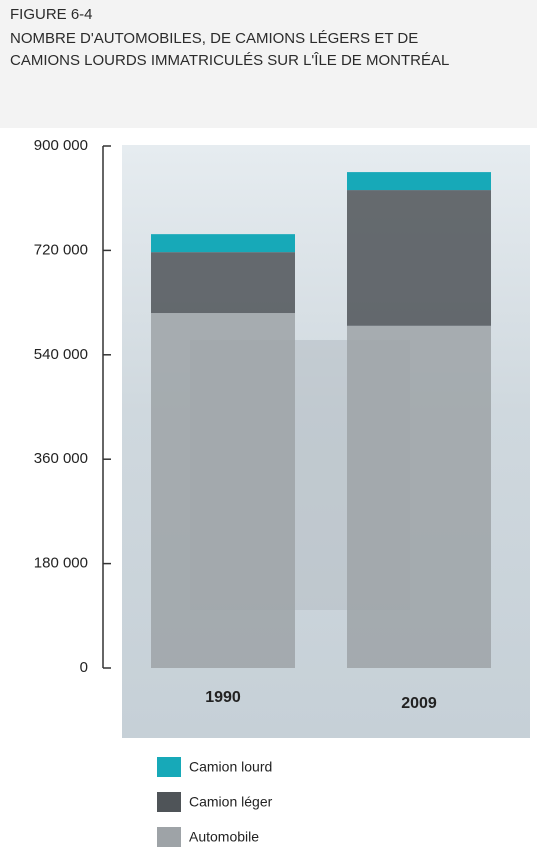 Image resolution: width=537 pixels, height=864 pixels. Describe the element at coordinates (419, 703) in the screenshot. I see `x-tick-label: 2009` at that location.